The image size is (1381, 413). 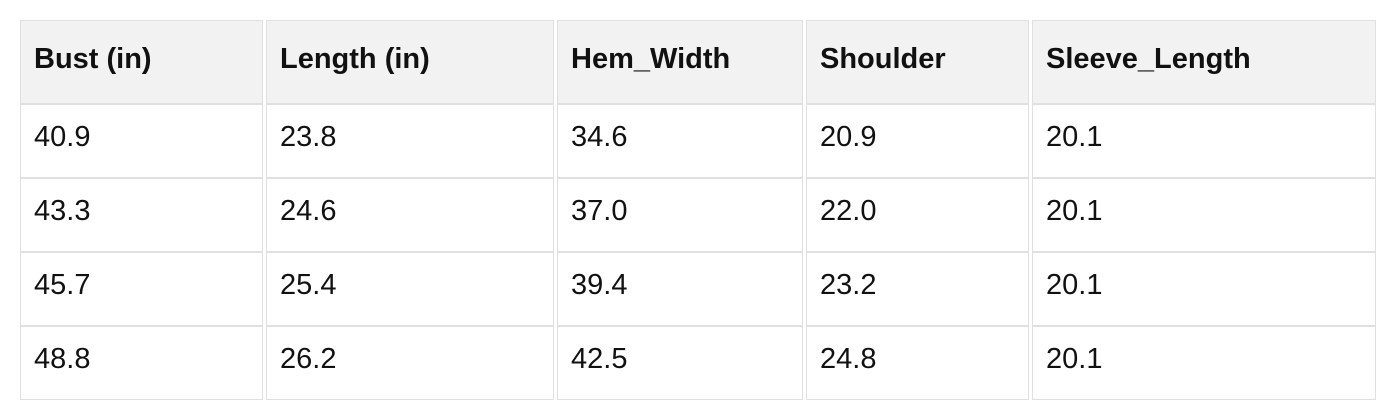 I want to click on table-cell: 24.8, so click(x=917, y=363).